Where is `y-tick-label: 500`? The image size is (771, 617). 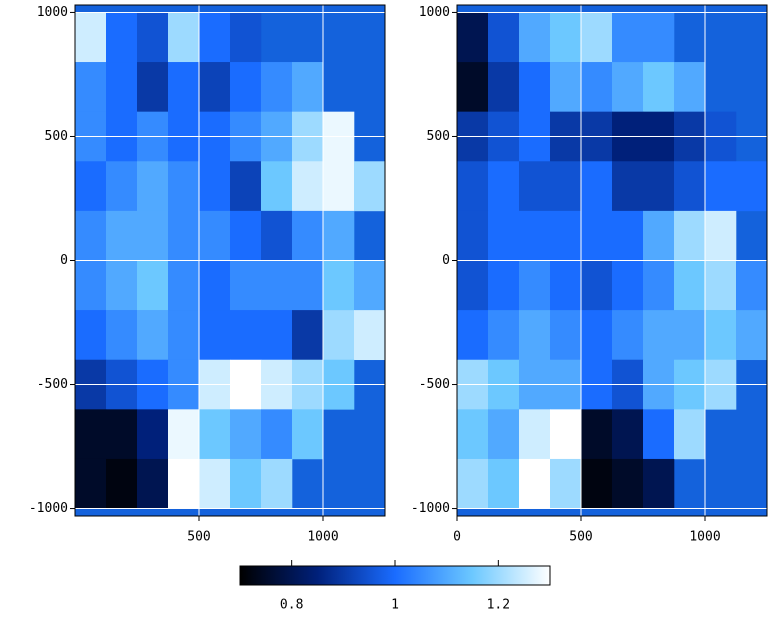 y-tick-label: 500 is located at coordinates (438, 136).